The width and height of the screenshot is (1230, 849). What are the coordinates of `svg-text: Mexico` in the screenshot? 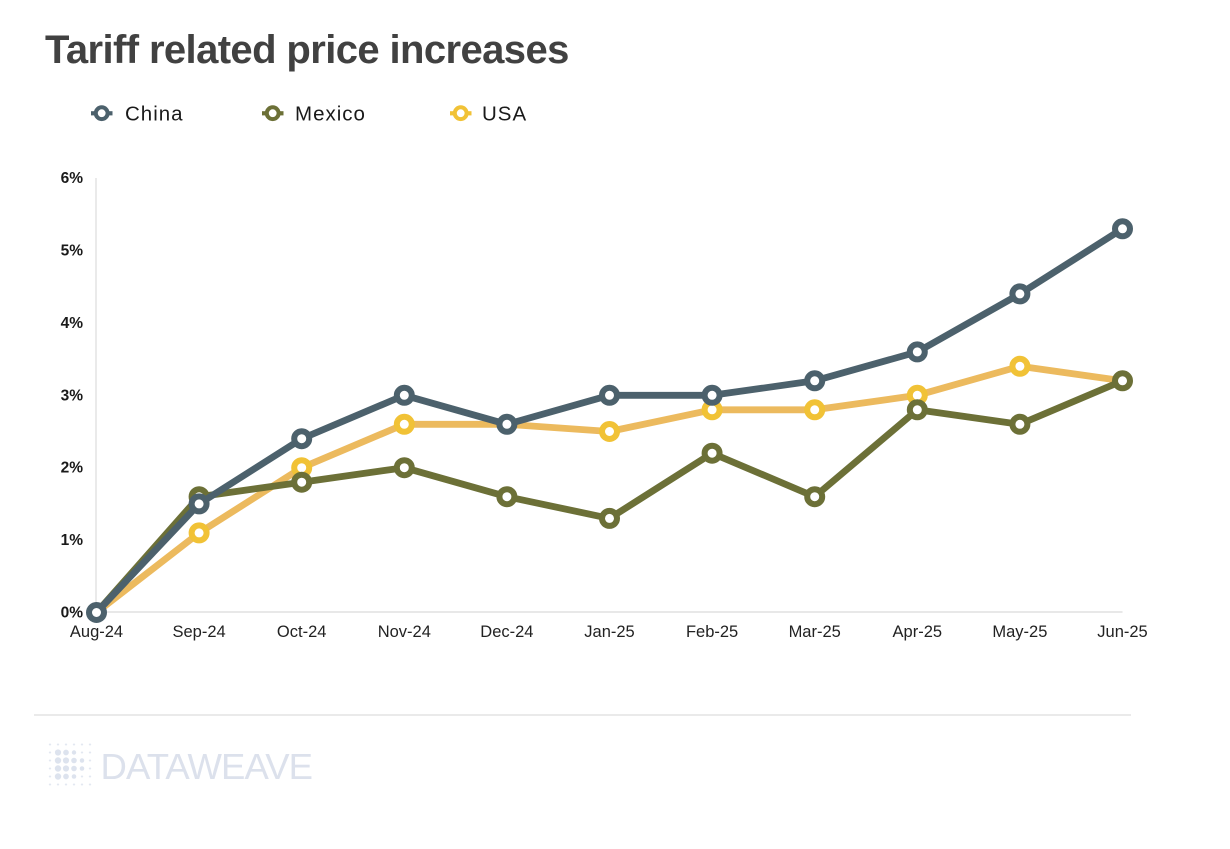 It's located at (330, 114).